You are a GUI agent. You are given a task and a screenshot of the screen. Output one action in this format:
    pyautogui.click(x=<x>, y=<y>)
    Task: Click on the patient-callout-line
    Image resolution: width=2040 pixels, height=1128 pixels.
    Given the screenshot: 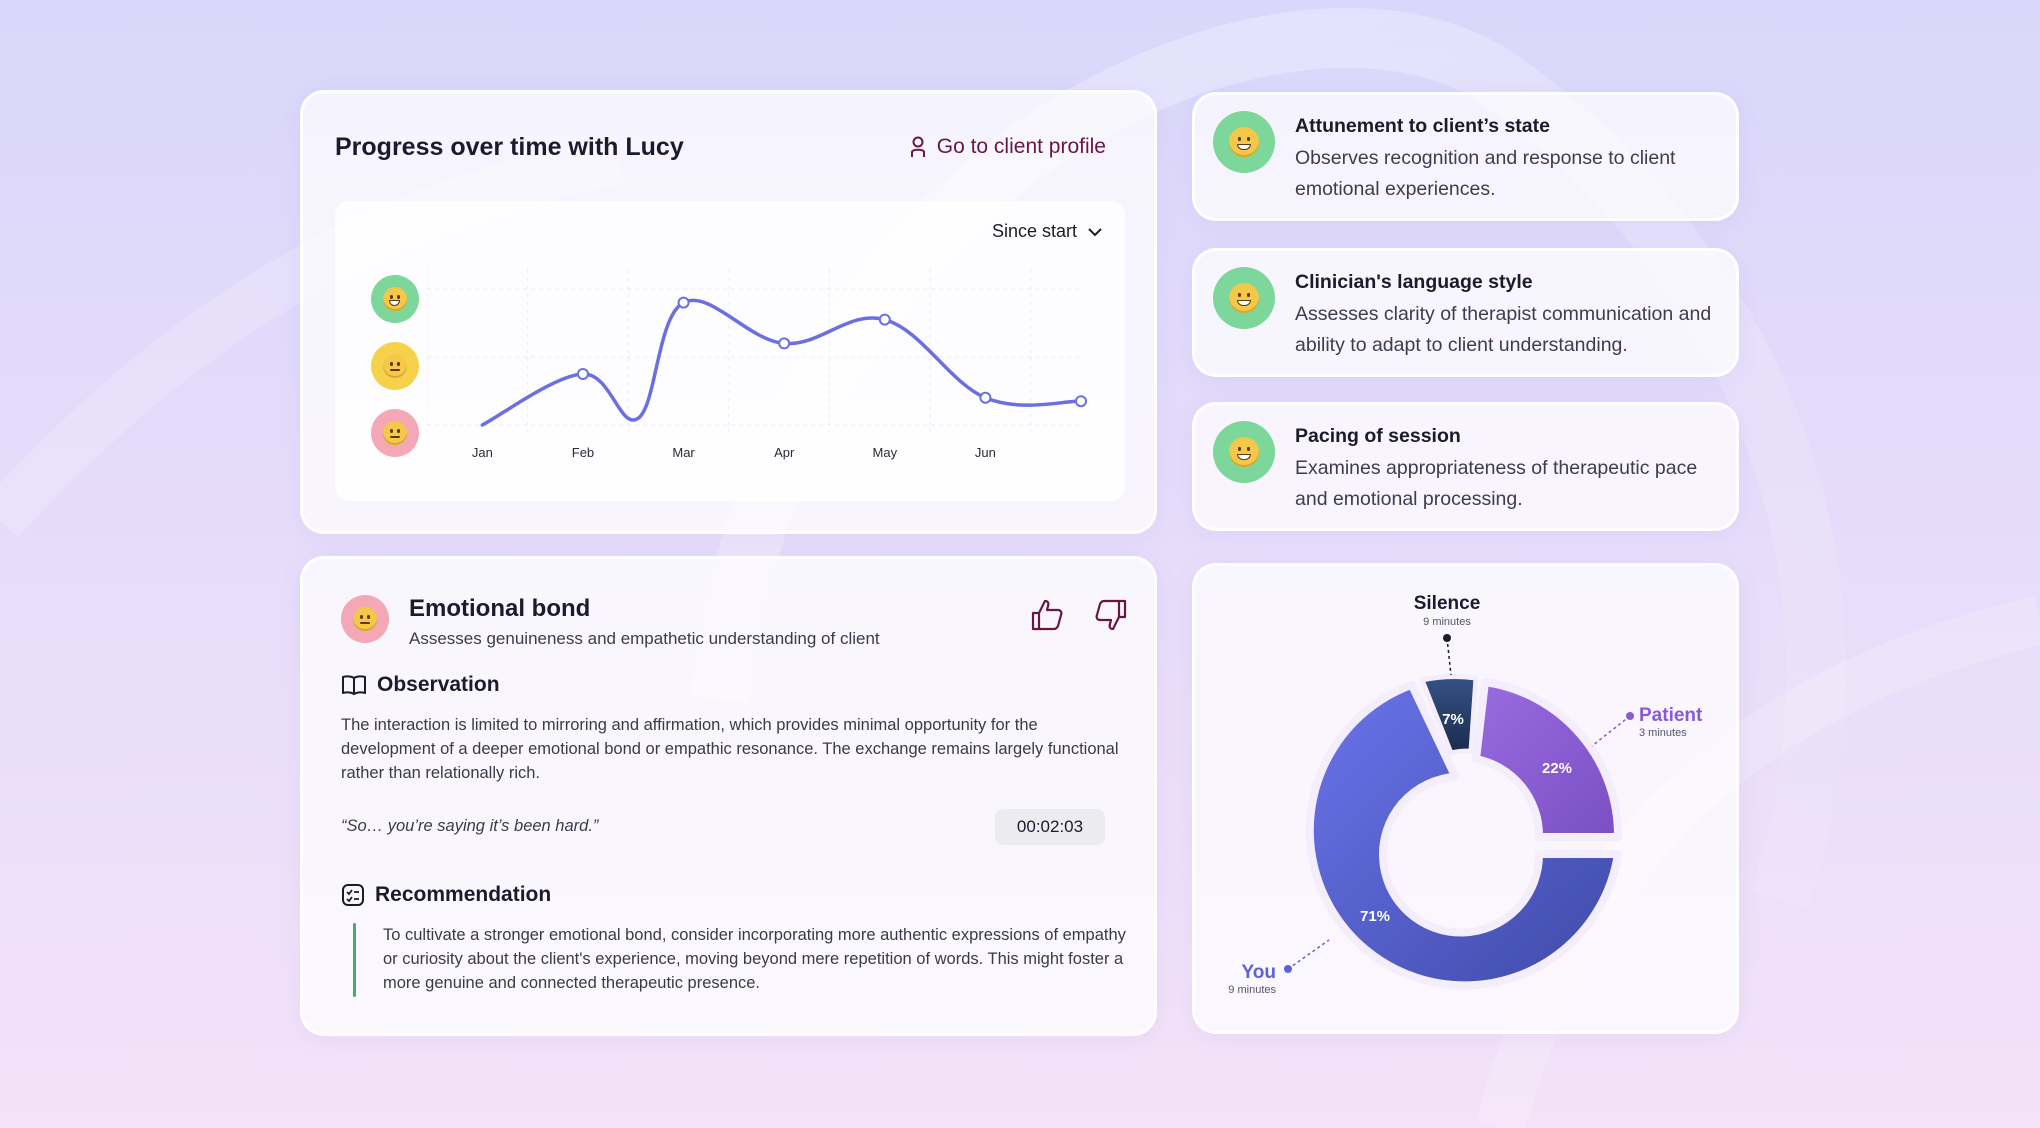 What is the action you would take?
    pyautogui.click(x=1611, y=731)
    